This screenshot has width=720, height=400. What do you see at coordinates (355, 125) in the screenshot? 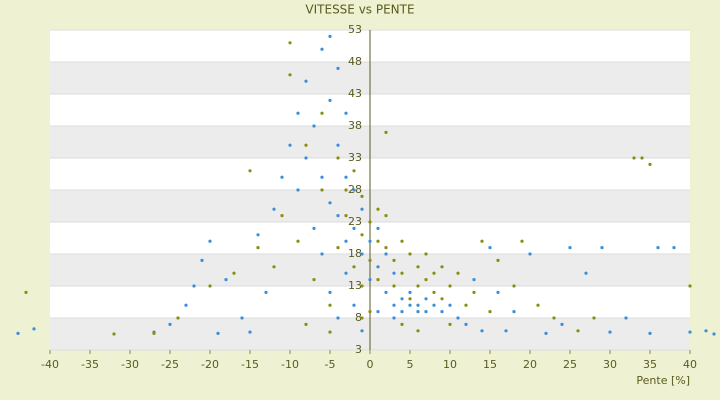
I see `y-tick-label: 38` at bounding box center [355, 125].